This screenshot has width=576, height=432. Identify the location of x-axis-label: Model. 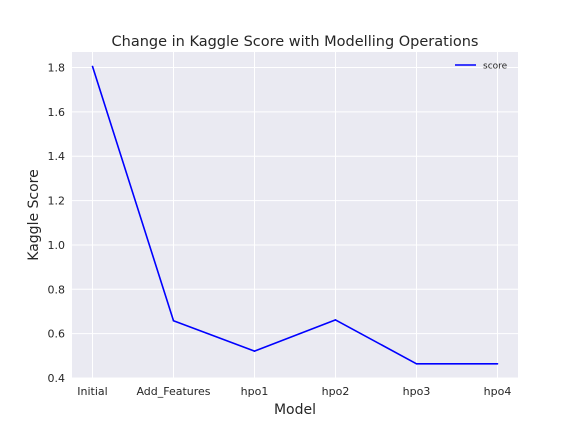
(295, 410).